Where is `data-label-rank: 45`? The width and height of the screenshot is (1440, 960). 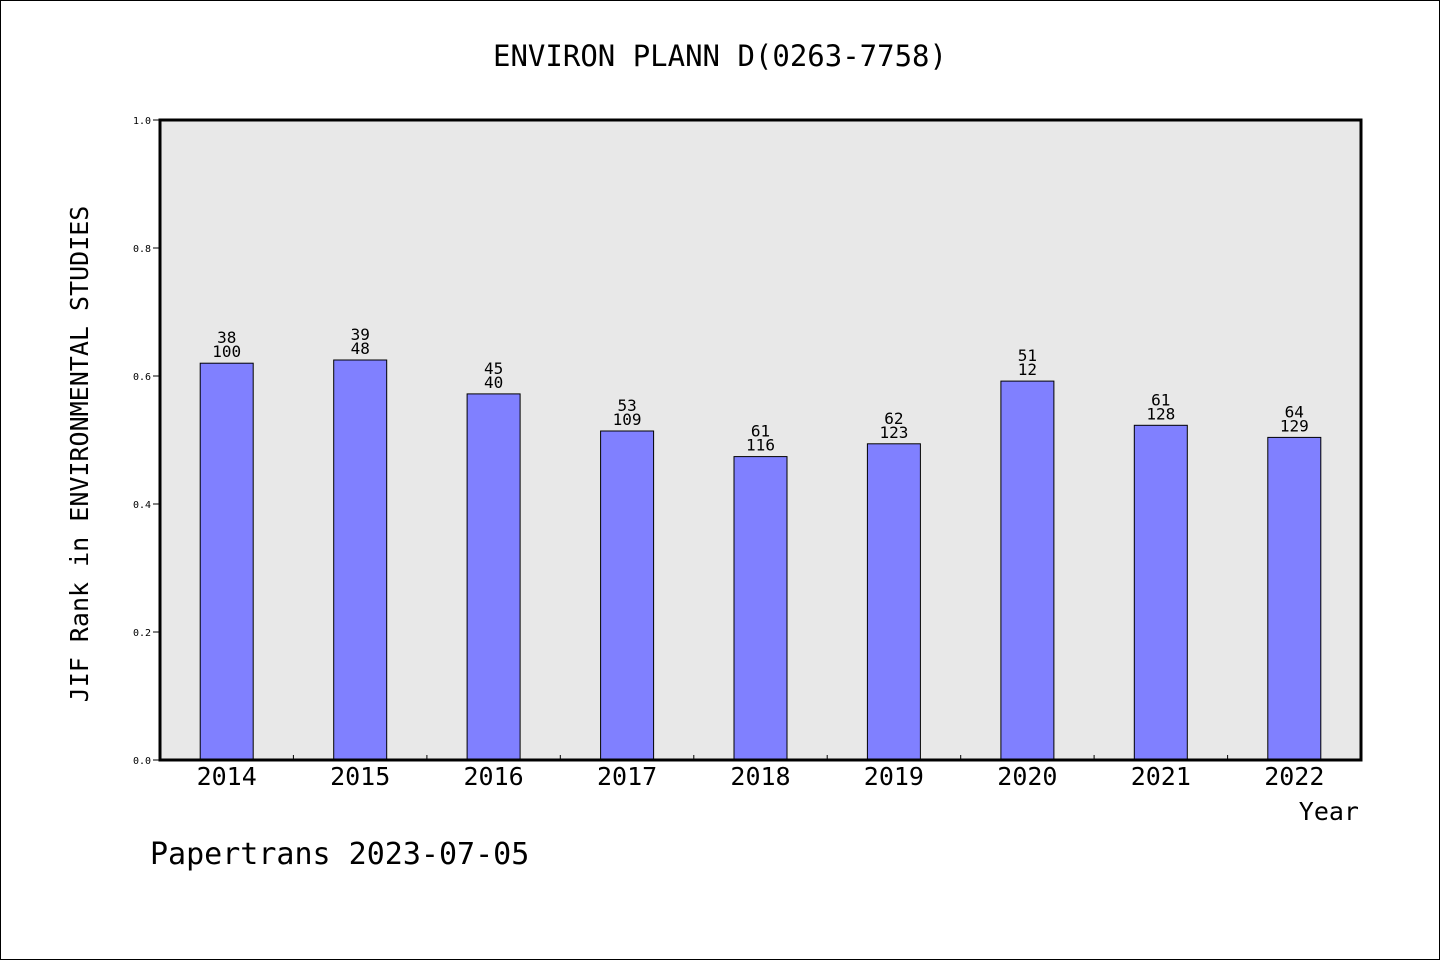 data-label-rank: 45 is located at coordinates (493, 368).